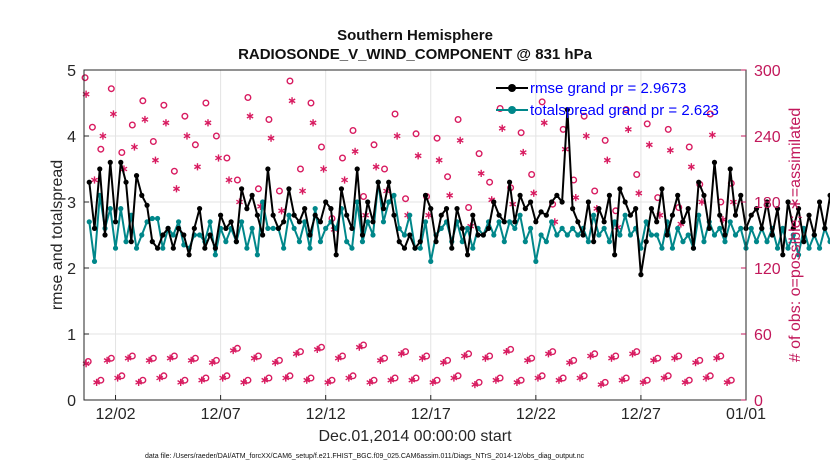  What do you see at coordinates (71, 137) in the screenshot?
I see `y-tick-label: 4` at bounding box center [71, 137].